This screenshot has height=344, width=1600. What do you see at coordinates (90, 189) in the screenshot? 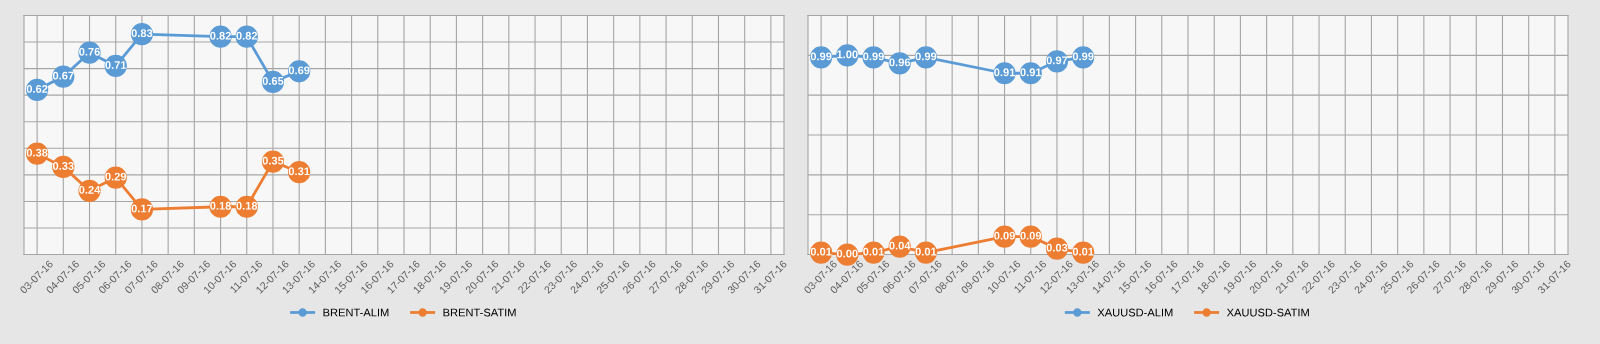
I see `data-label: 0.24` at bounding box center [90, 189].